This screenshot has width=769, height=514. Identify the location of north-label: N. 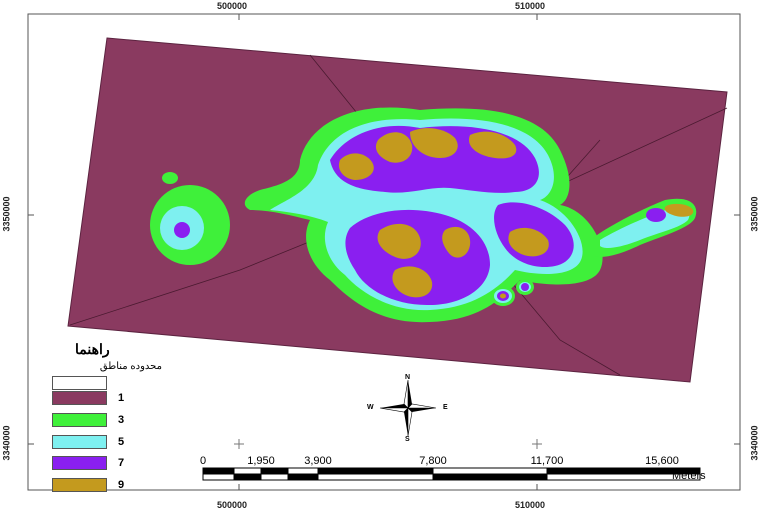
(408, 377).